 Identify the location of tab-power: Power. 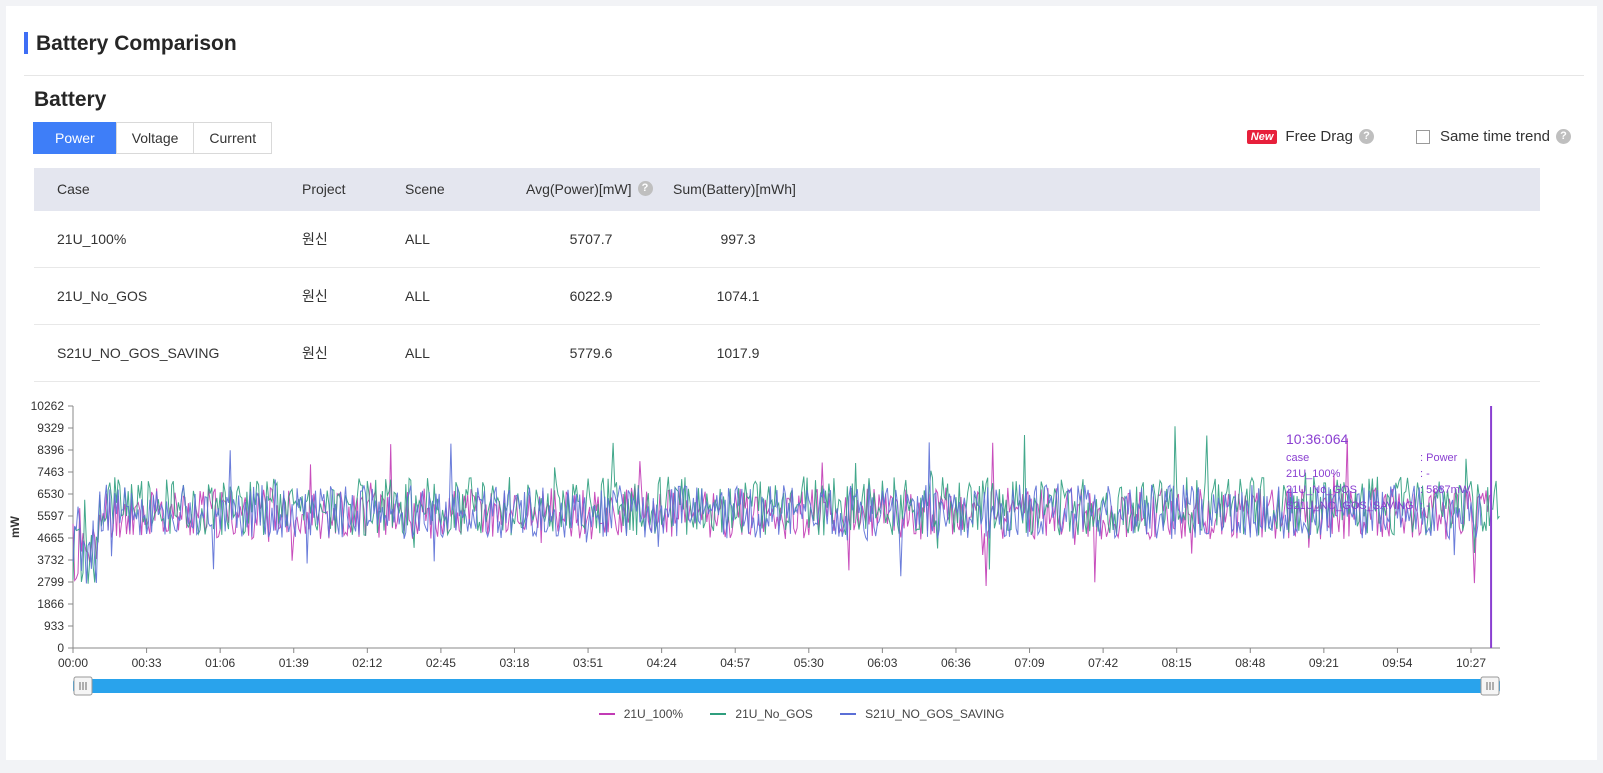
(75, 138).